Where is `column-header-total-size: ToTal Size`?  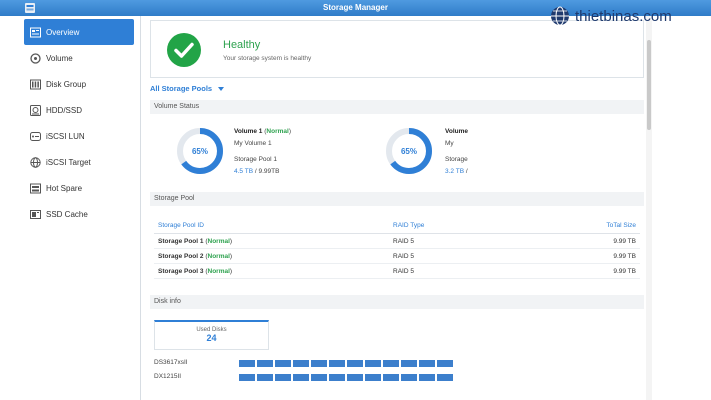
column-header-total-size: ToTal Size is located at coordinates (621, 225).